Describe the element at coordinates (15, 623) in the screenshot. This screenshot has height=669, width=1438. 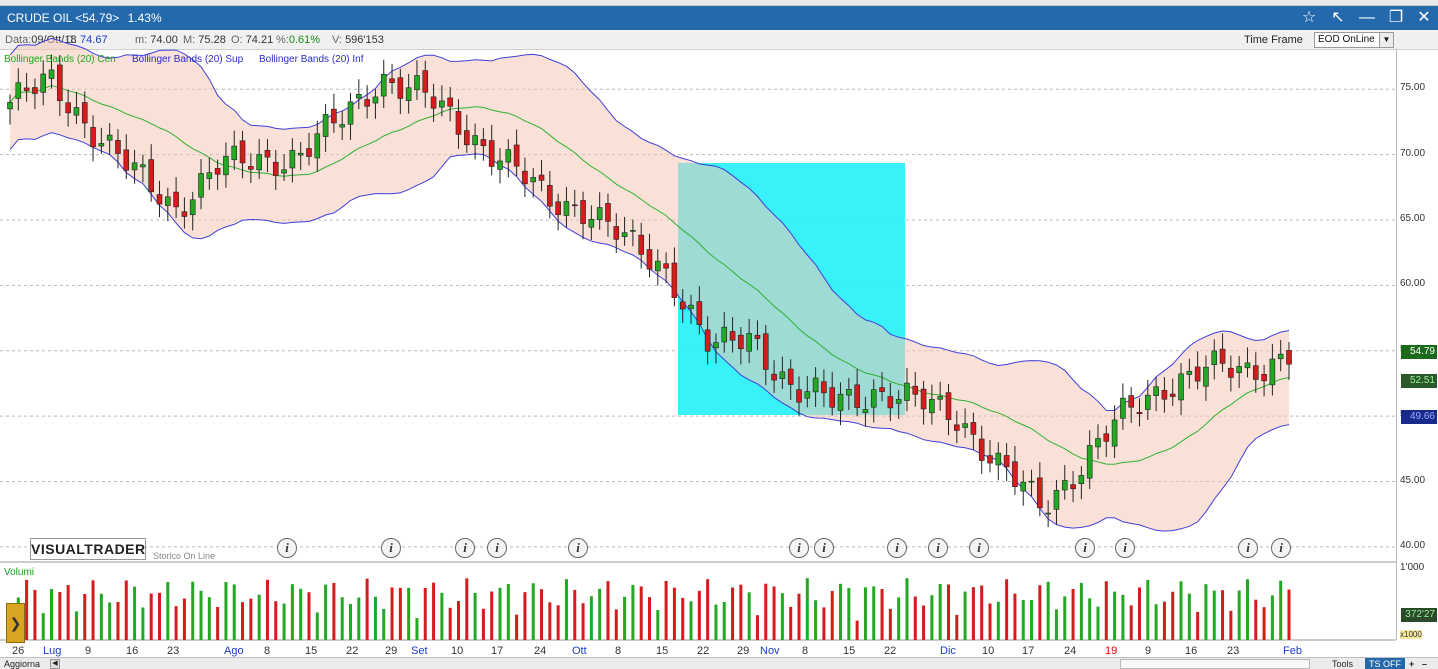
I see `scroll-left-button: ❯` at that location.